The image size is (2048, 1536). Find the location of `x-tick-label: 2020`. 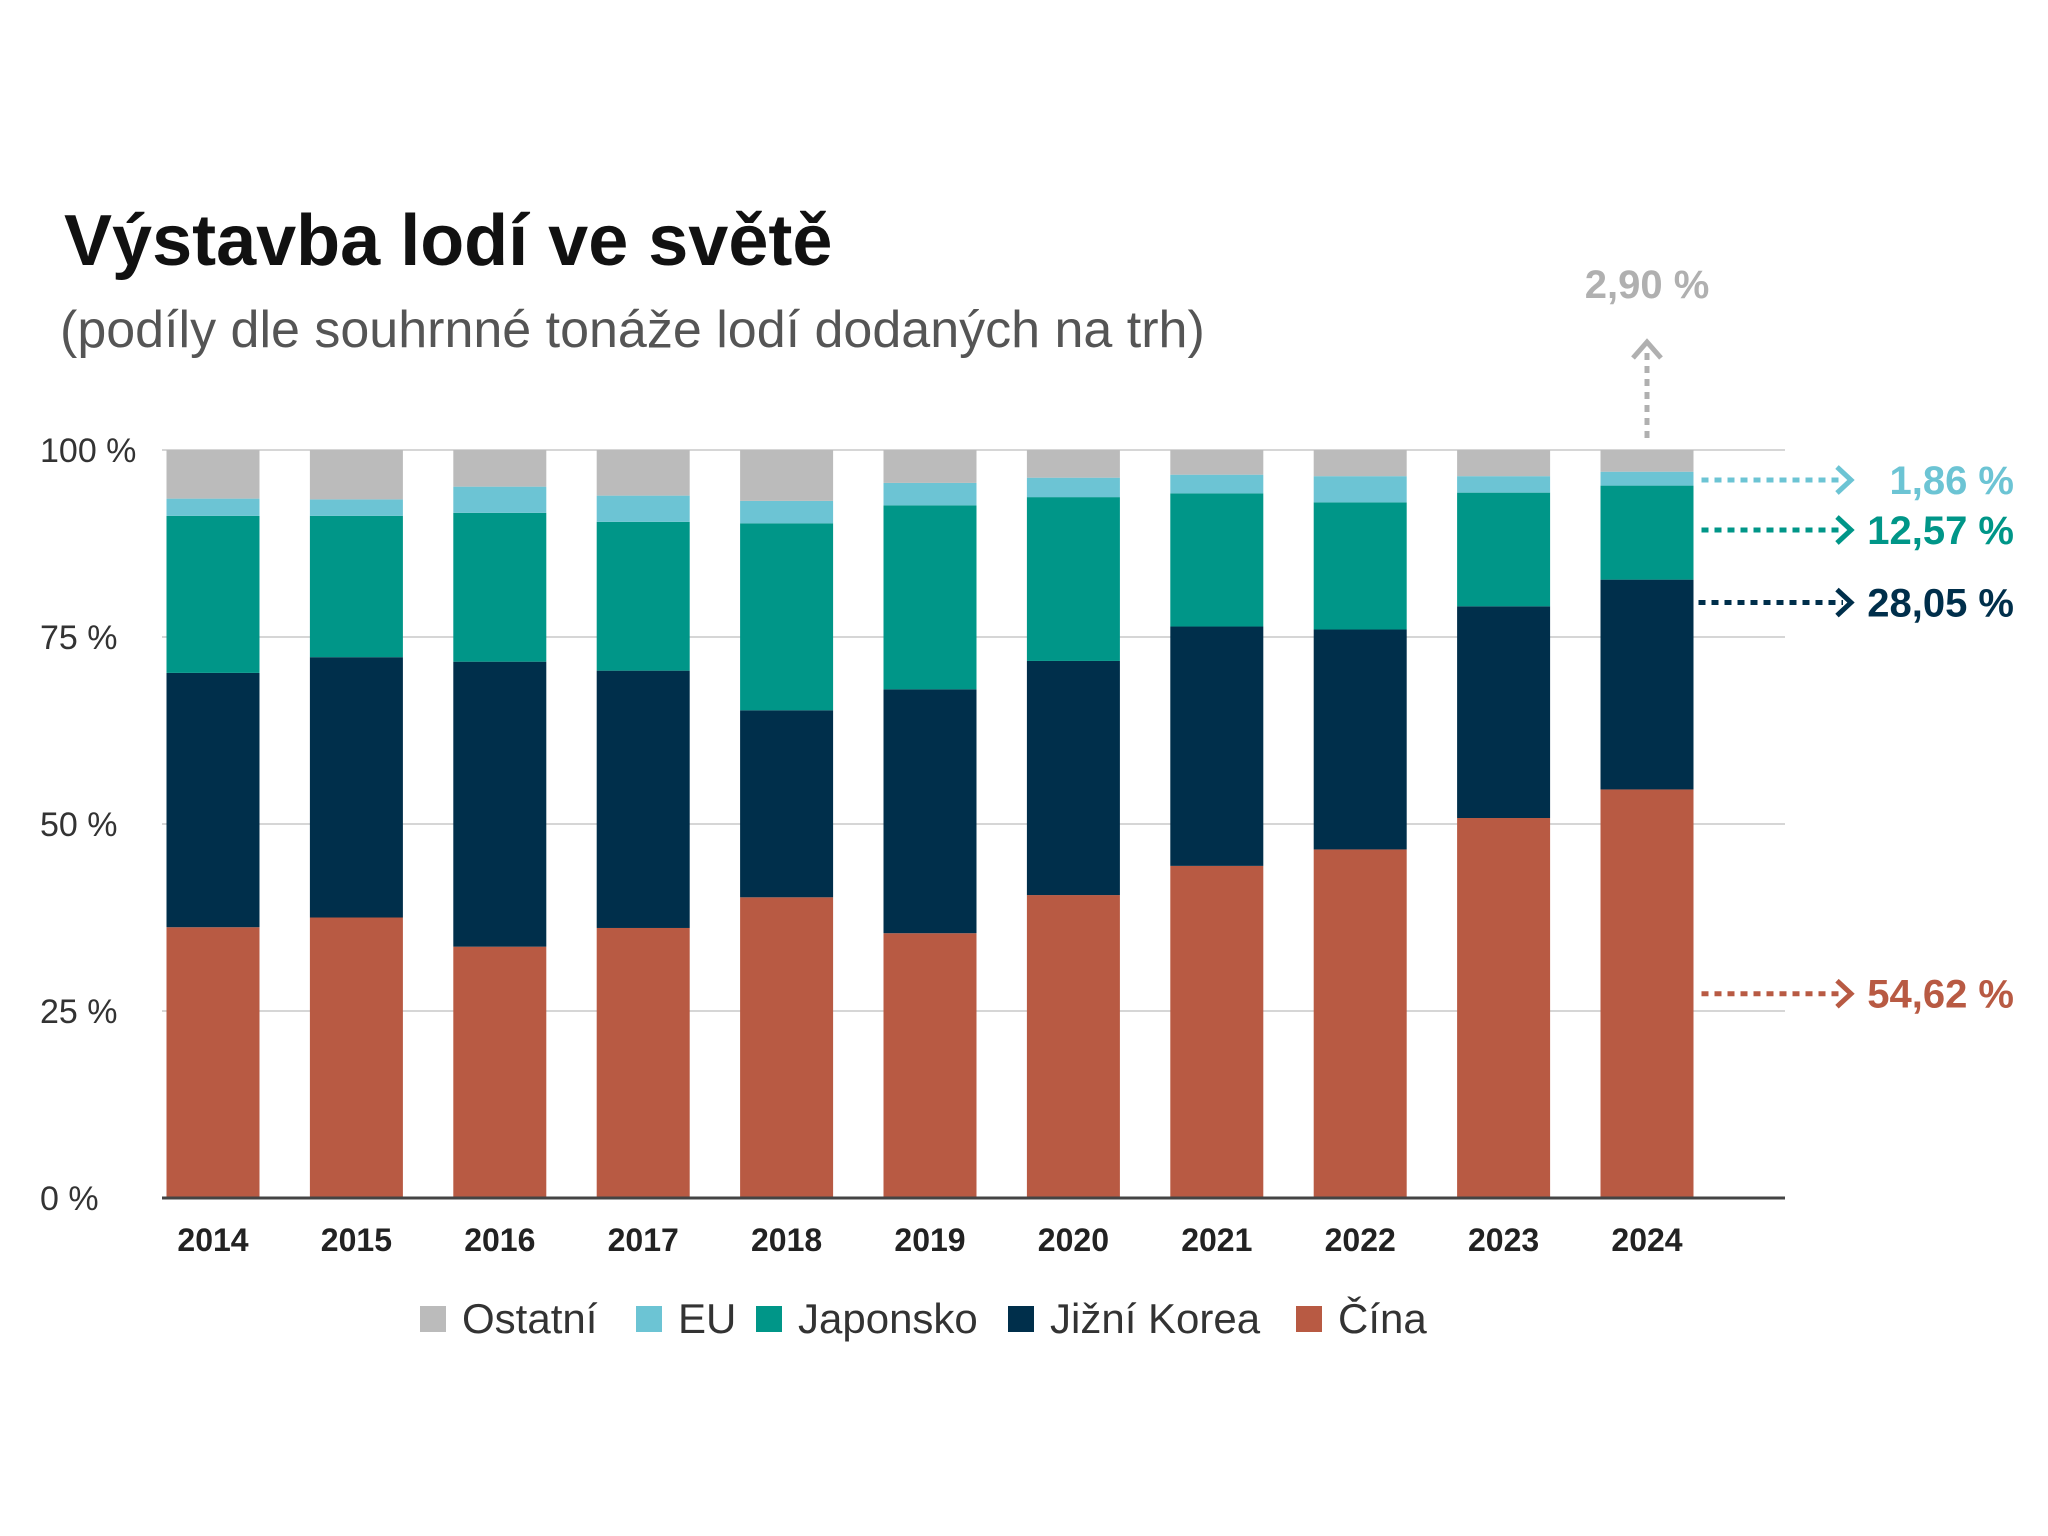

x-tick-label: 2020 is located at coordinates (1073, 1240).